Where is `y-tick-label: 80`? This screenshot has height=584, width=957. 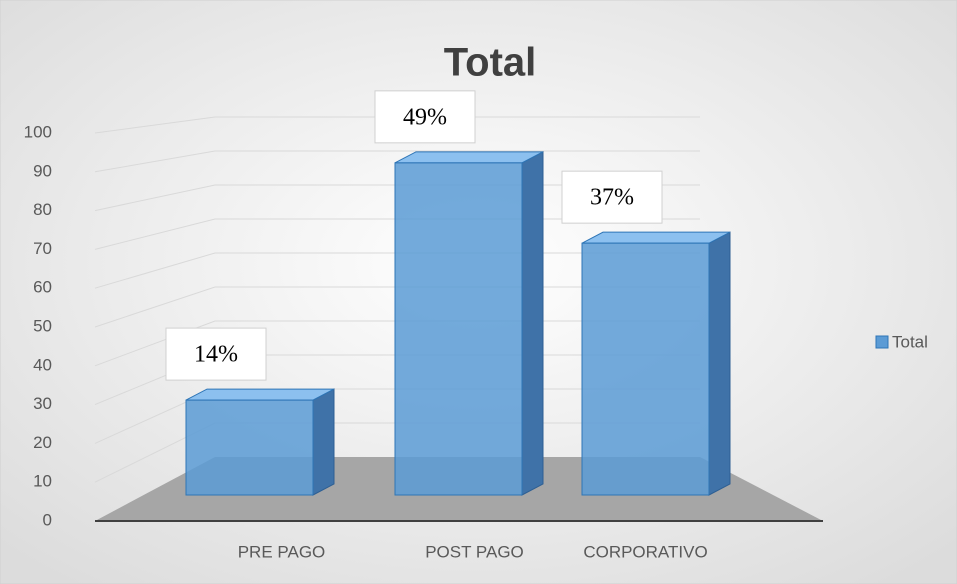
y-tick-label: 80 is located at coordinates (42, 209).